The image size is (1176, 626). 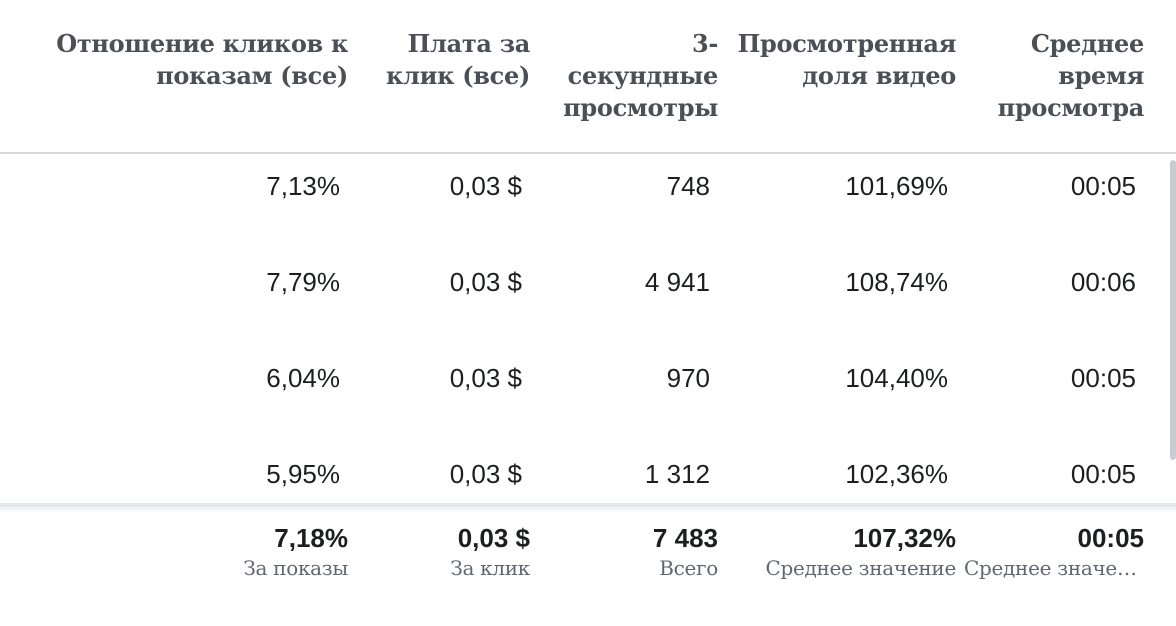 What do you see at coordinates (1111, 538) in the screenshot?
I see `total-value: 00:05` at bounding box center [1111, 538].